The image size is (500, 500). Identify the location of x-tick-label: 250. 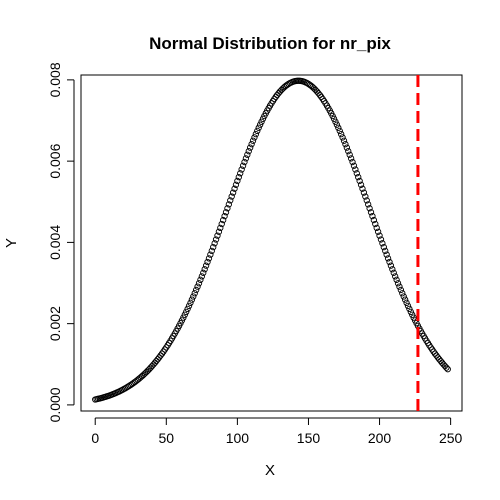
(451, 438).